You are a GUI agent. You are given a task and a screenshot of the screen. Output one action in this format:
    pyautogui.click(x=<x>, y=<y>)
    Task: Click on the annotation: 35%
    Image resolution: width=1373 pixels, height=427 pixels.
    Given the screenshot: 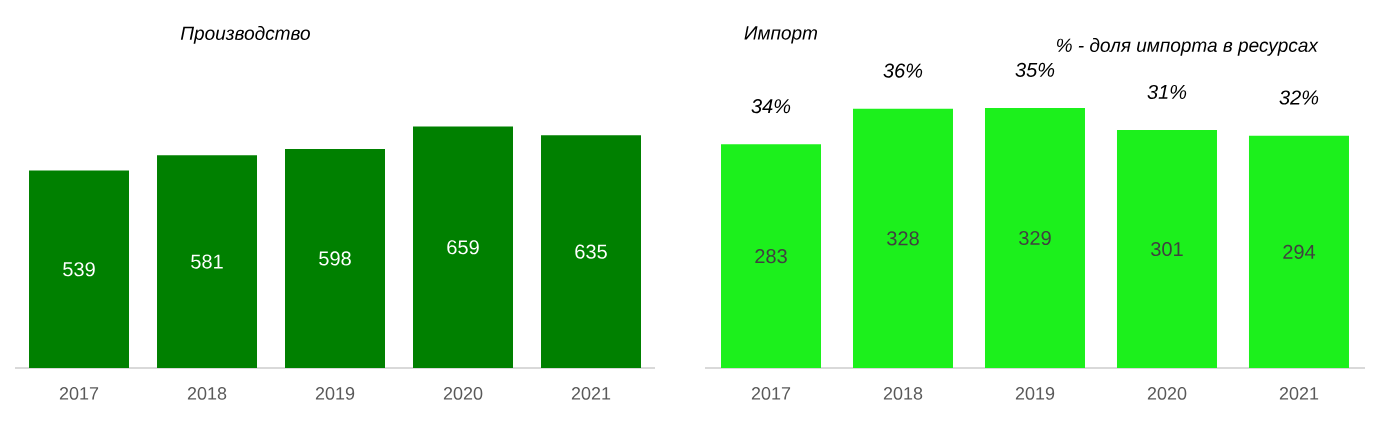 What is the action you would take?
    pyautogui.click(x=1035, y=69)
    